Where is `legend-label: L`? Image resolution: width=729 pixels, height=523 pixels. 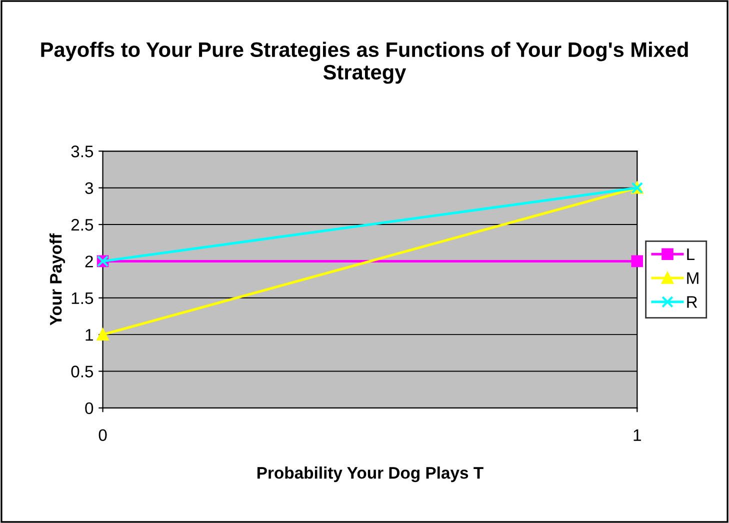 legend-label: L is located at coordinates (691, 254).